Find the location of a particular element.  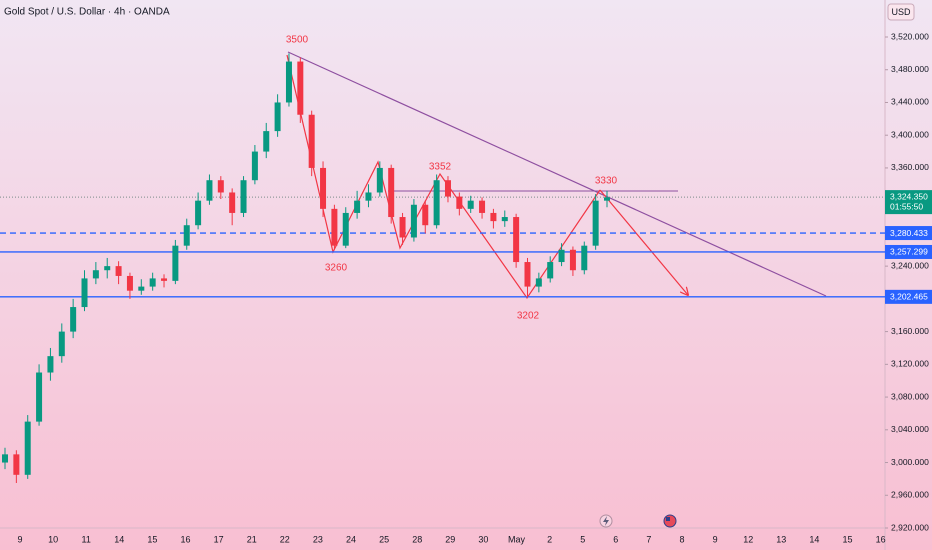

y-tick-label: 3,160.000 is located at coordinates (910, 331).